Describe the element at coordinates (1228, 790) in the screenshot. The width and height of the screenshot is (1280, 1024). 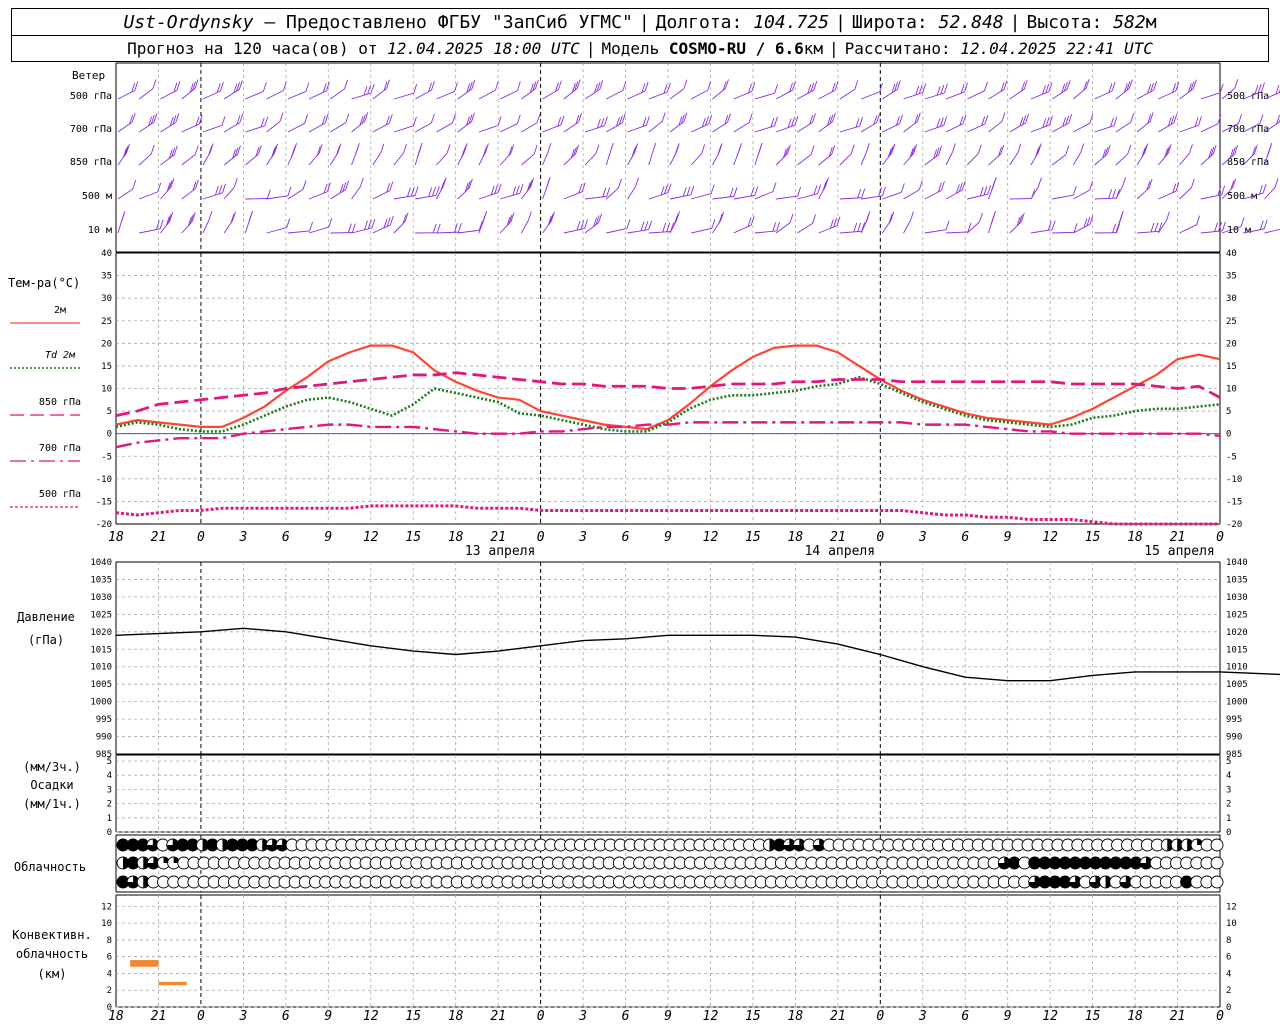
I see `precip-tick-right: 3` at that location.